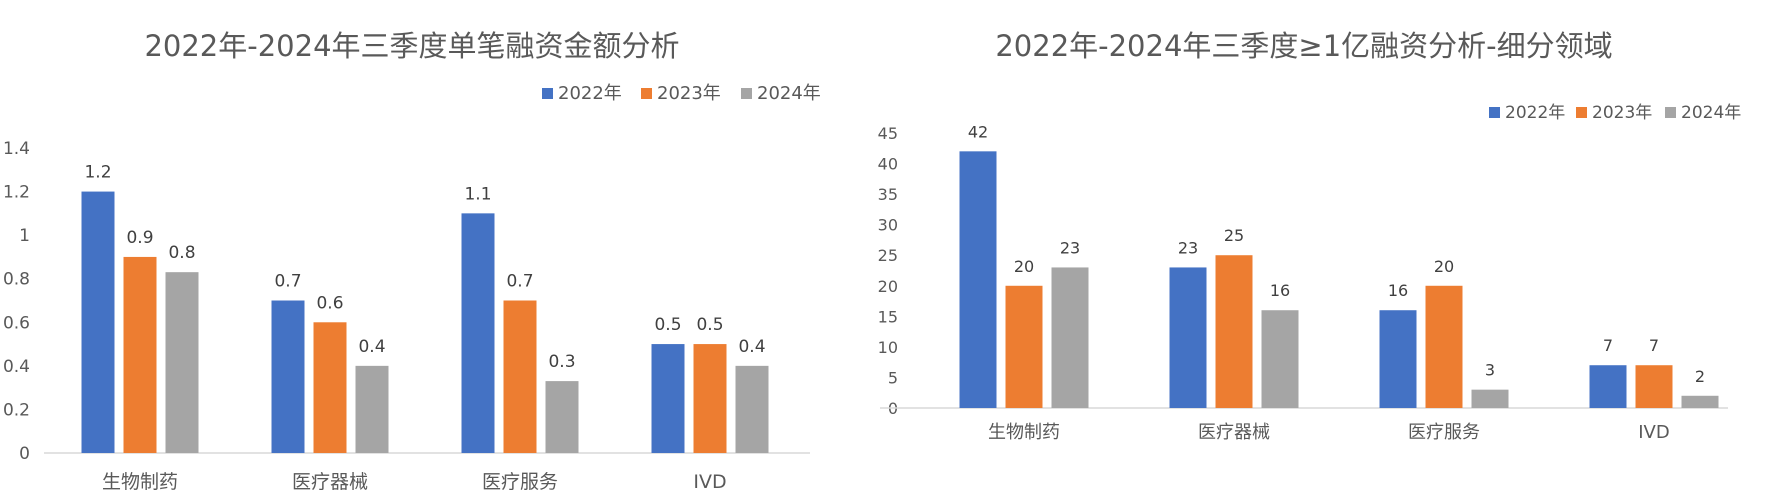 Image resolution: width=1780 pixels, height=502 pixels. Describe the element at coordinates (1700, 376) in the screenshot. I see `data-label: 2` at that location.